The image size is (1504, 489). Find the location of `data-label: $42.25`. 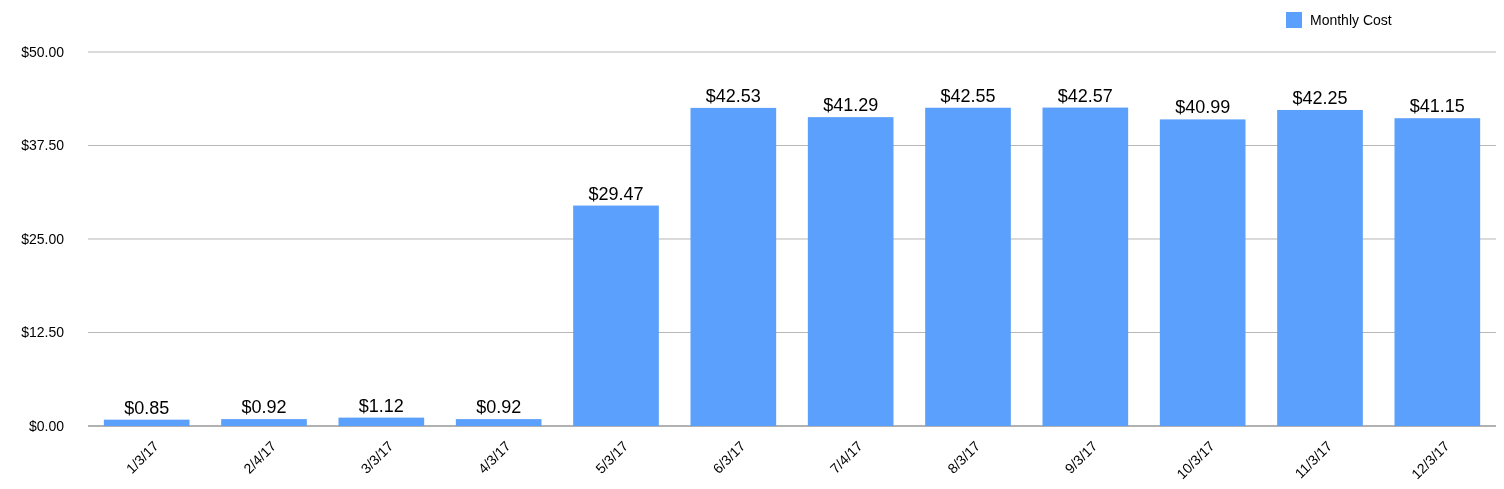

data-label: $42.25 is located at coordinates (1320, 97).